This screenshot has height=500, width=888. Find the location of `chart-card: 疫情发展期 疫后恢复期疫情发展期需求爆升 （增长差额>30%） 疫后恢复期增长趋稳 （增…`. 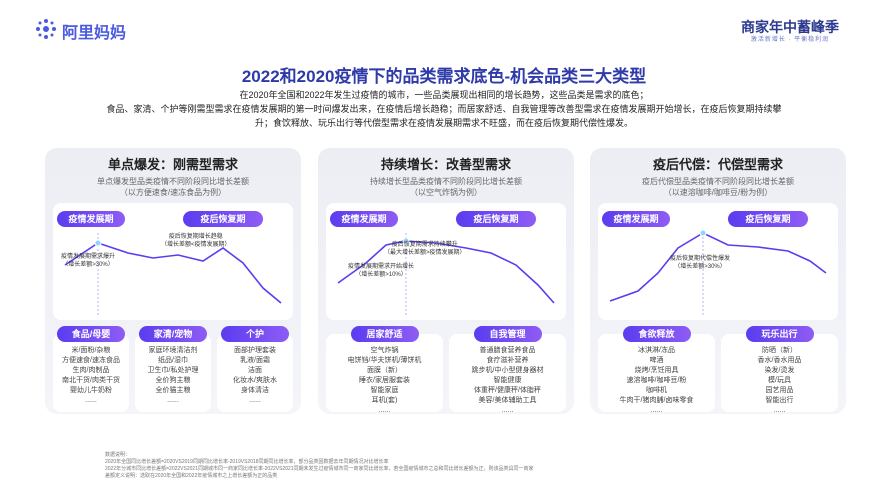

chart-card: 疫情发展期 疫后恢复期疫情发展期需求爆升 （增长差额>30%） 疫后恢复期增长趋稳 （增… is located at coordinates (173, 261).